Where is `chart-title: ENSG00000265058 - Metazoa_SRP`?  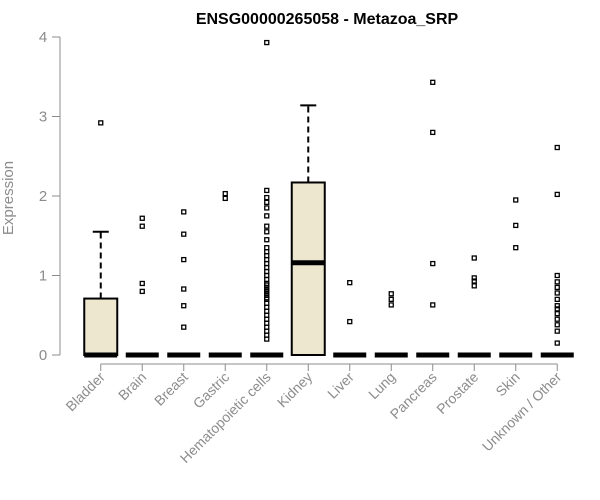 chart-title: ENSG00000265058 - Metazoa_SRP is located at coordinates (327, 19).